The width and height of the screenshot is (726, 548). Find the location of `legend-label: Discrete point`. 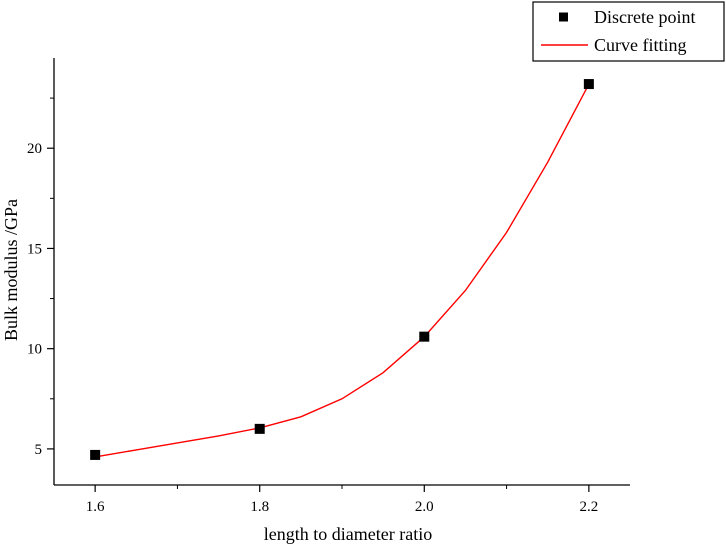

legend-label: Discrete point is located at coordinates (644, 17).